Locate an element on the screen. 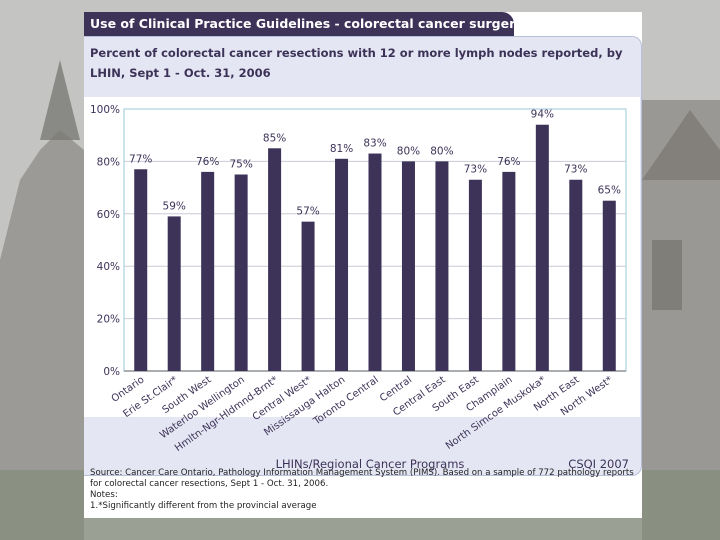 The height and width of the screenshot is (540, 720). credit-label: CSQI 2007 is located at coordinates (598, 464).